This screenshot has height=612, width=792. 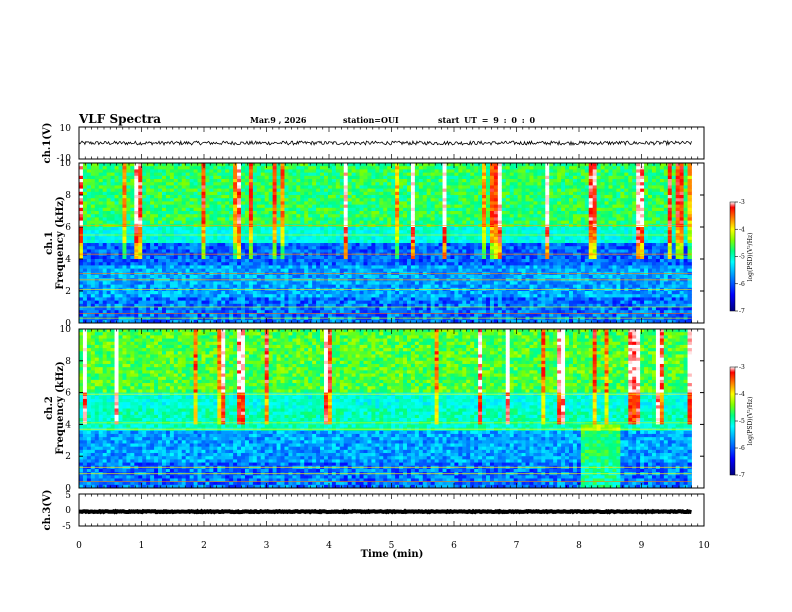 What do you see at coordinates (371, 120) in the screenshot?
I see `station-label: station=OUI` at bounding box center [371, 120].